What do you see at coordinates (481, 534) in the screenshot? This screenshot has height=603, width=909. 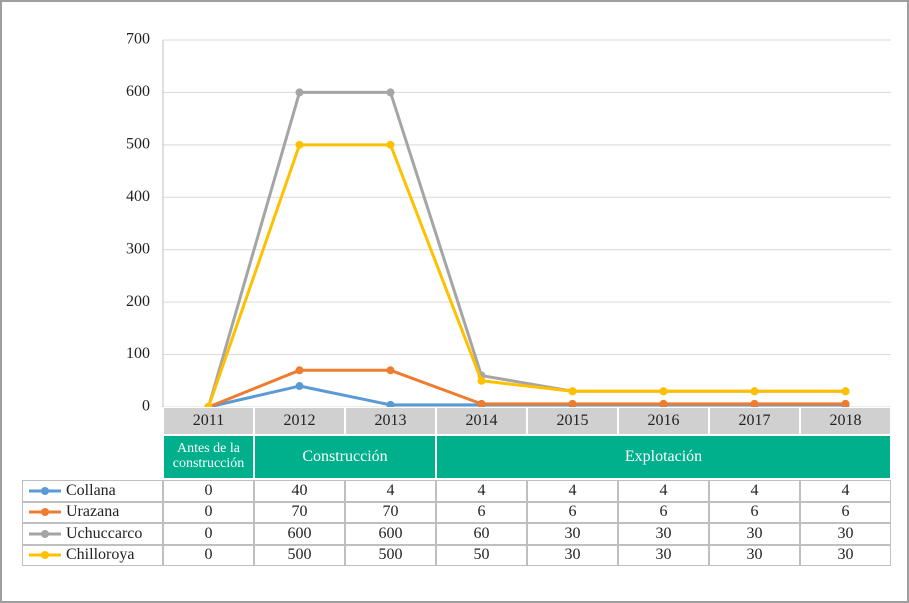 I see `value-cell: 60` at bounding box center [481, 534].